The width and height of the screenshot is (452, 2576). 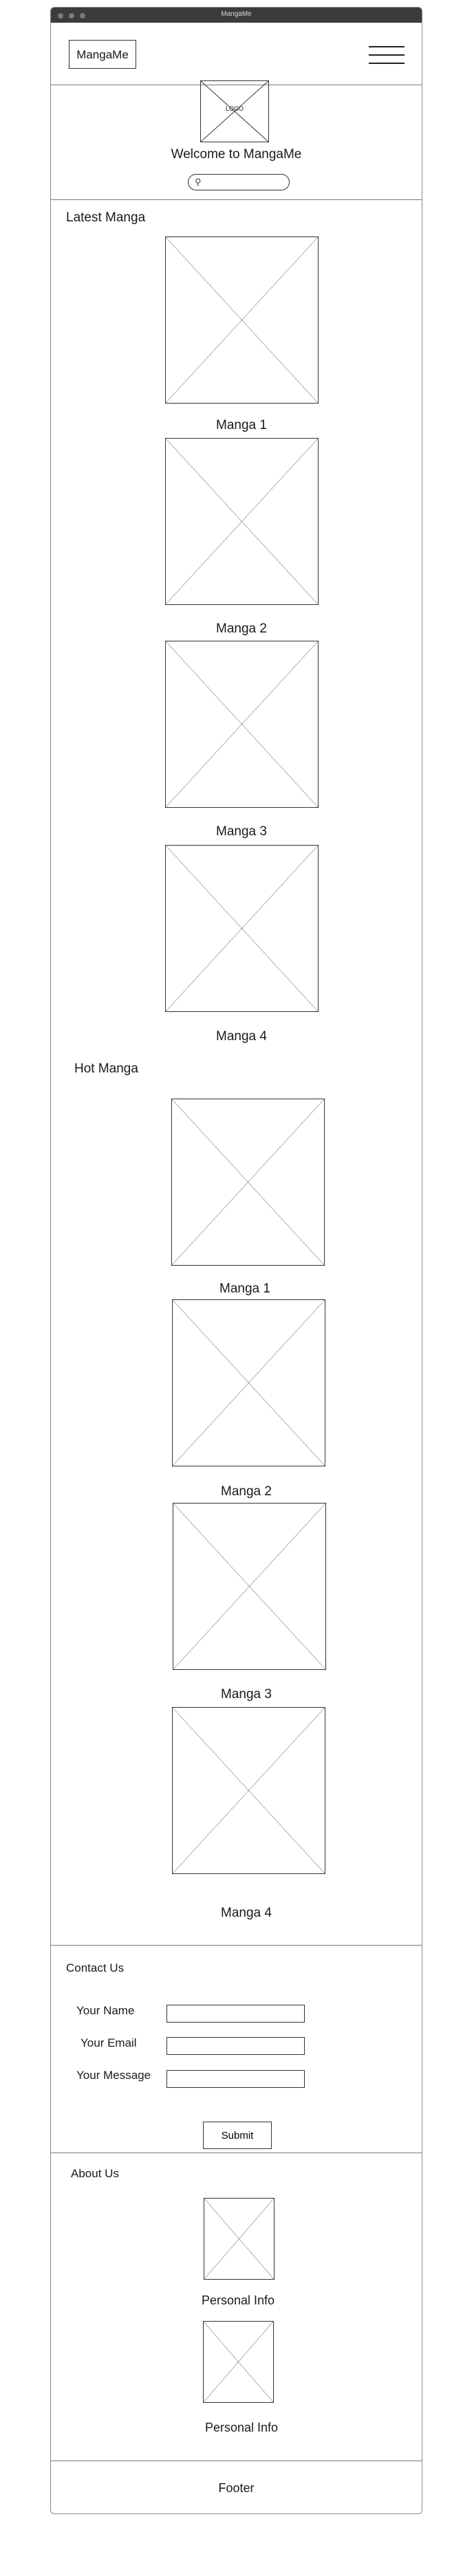 What do you see at coordinates (95, 2173) in the screenshot?
I see `about-heading: About Us` at bounding box center [95, 2173].